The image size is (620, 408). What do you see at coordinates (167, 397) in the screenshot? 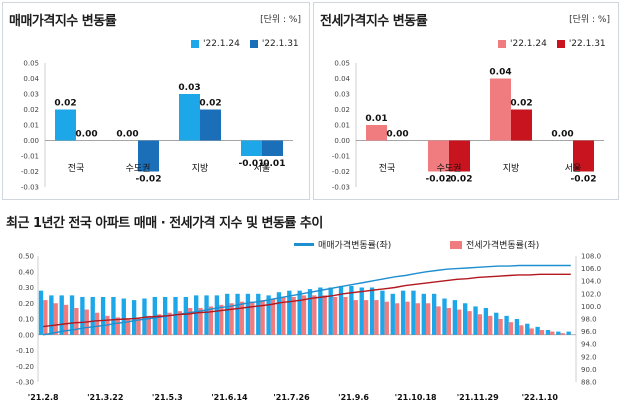
I see `x-tick-label: '21.5.3` at bounding box center [167, 397].